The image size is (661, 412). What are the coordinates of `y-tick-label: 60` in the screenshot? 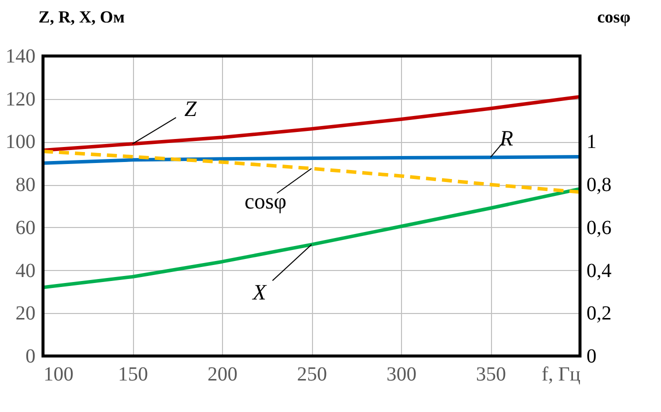 It's located at (26, 227).